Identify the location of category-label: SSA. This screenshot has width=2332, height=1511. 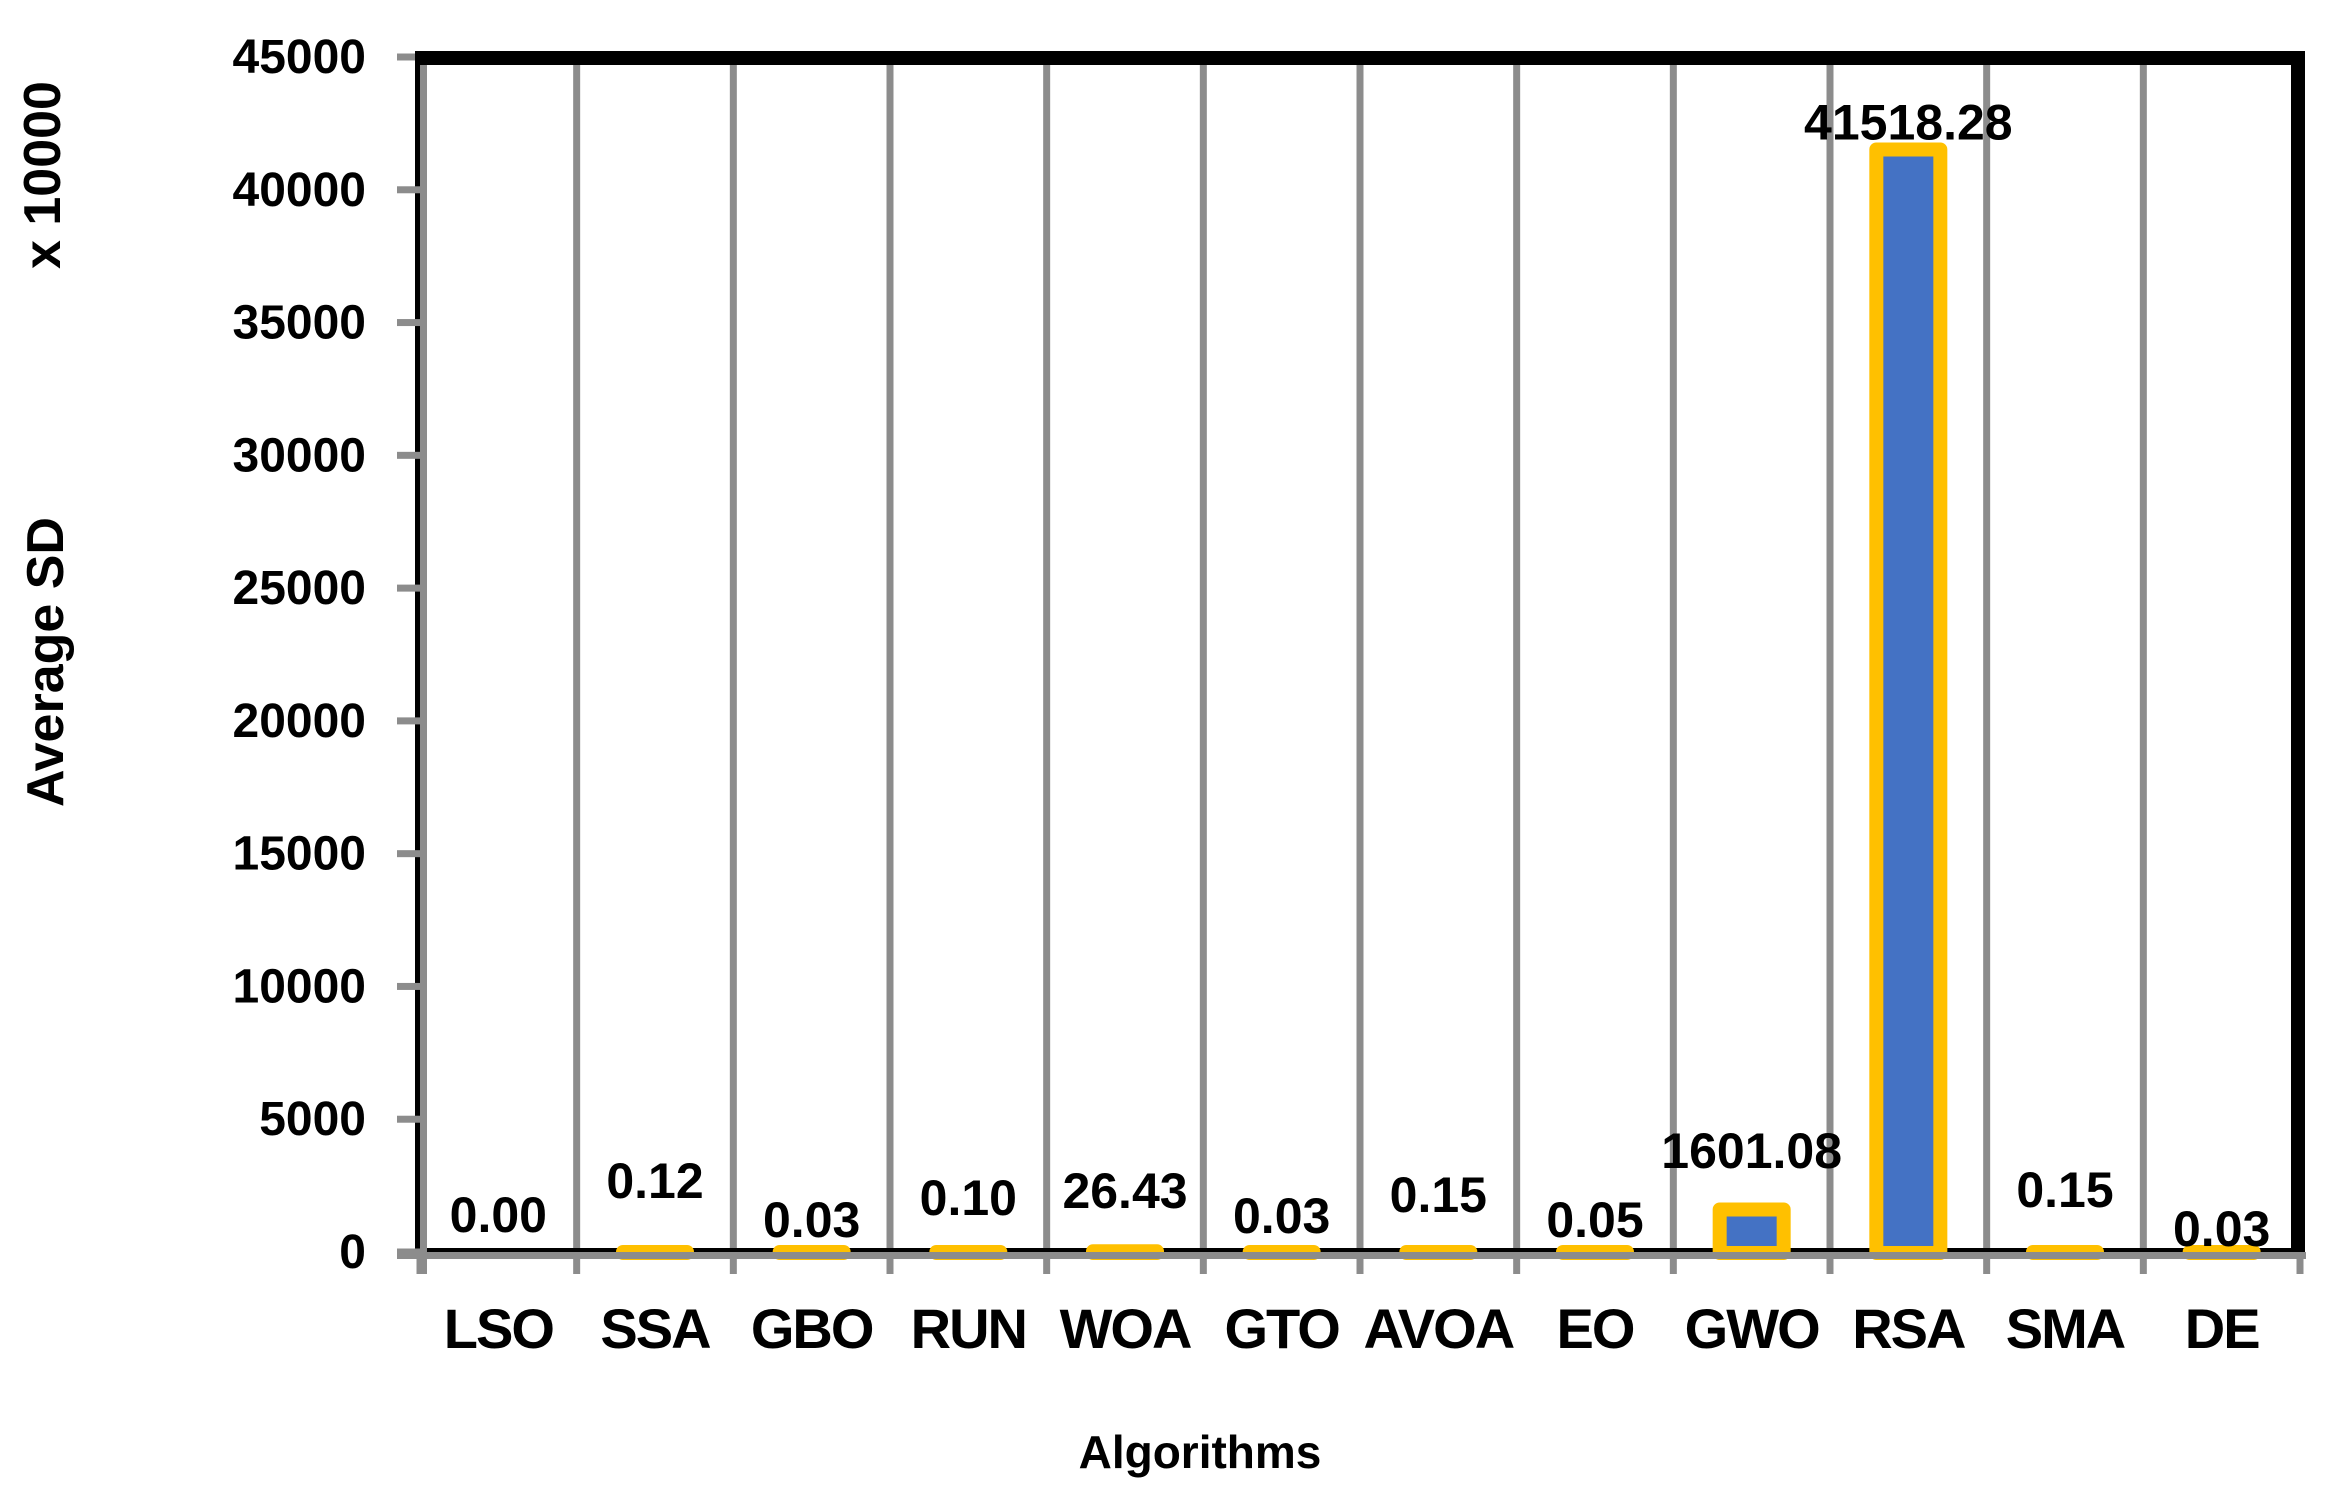
(655, 1328).